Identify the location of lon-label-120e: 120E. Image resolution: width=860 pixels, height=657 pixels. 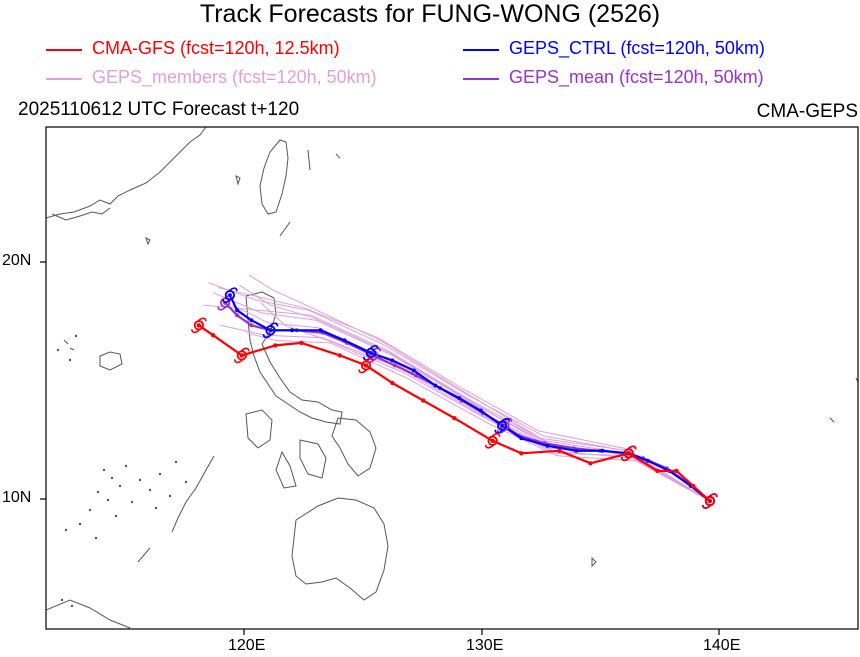
(247, 645).